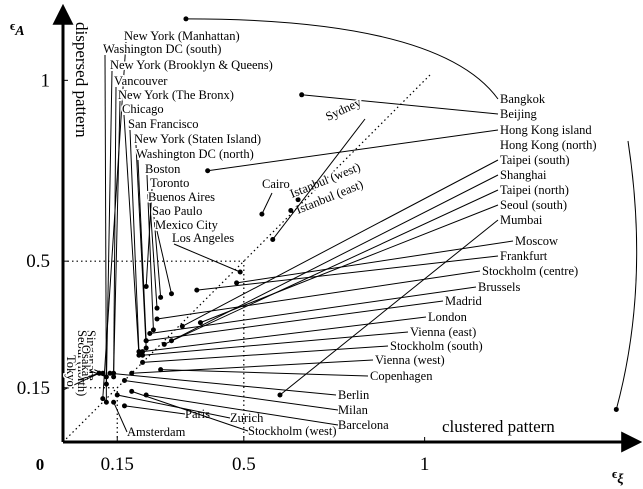  What do you see at coordinates (521, 220) in the screenshot?
I see `point-label: Mumbai` at bounding box center [521, 220].